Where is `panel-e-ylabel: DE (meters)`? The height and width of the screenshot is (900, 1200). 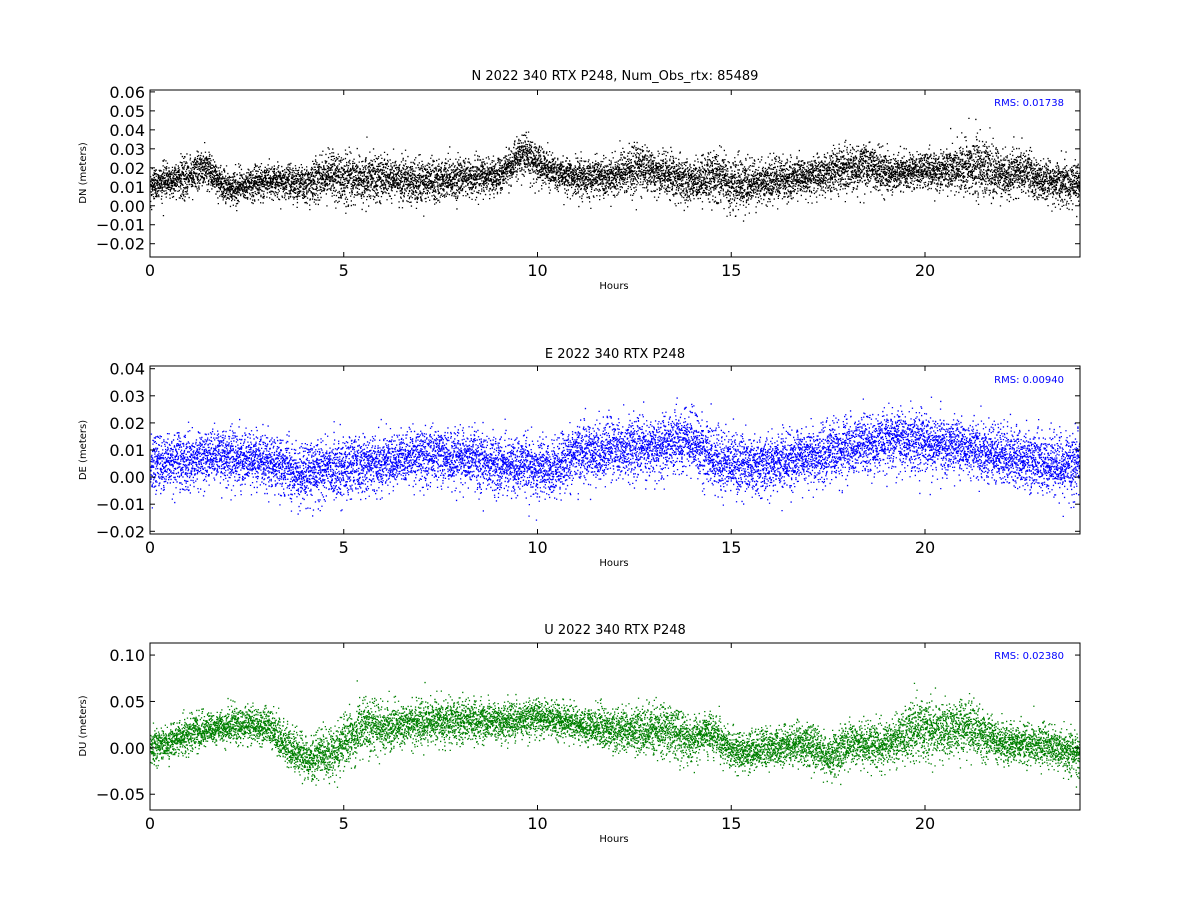
panel-e-ylabel: DE (meters) is located at coordinates (83, 450).